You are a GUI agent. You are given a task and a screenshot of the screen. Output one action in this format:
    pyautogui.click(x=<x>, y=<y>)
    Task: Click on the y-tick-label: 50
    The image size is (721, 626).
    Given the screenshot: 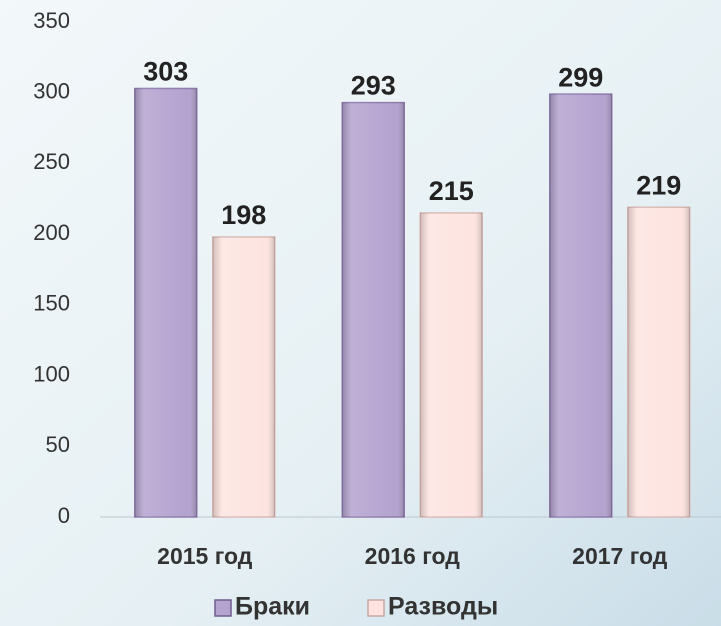 What is the action you would take?
    pyautogui.click(x=58, y=444)
    